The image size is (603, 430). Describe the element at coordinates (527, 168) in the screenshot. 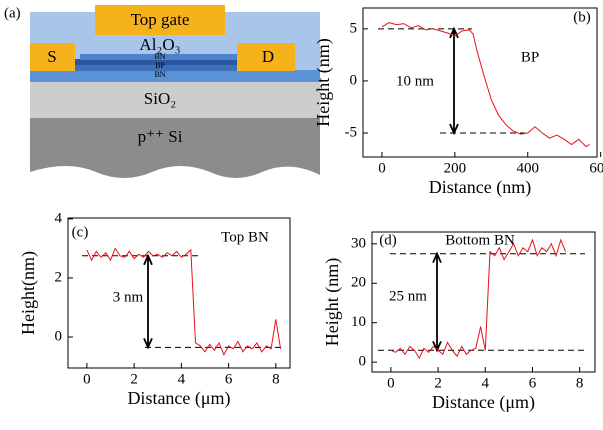

I see `x-tick-label: 400` at that location.